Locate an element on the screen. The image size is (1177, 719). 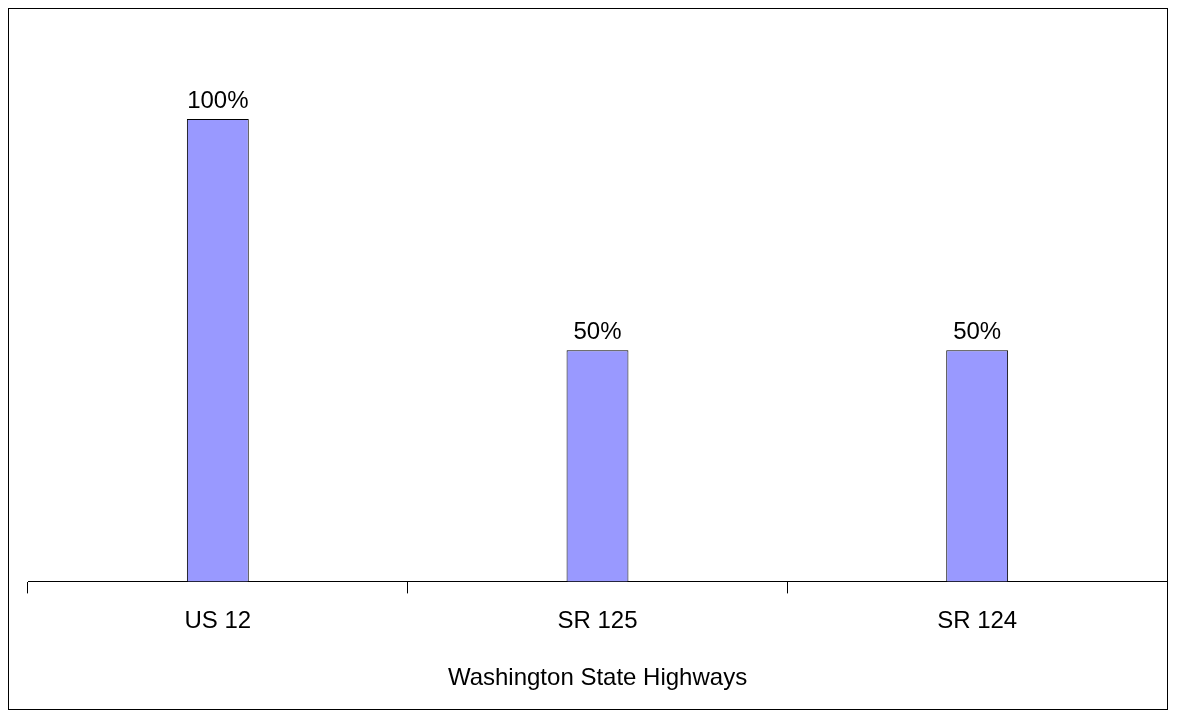
x-axis-title: Washington State Highways is located at coordinates (597, 677).